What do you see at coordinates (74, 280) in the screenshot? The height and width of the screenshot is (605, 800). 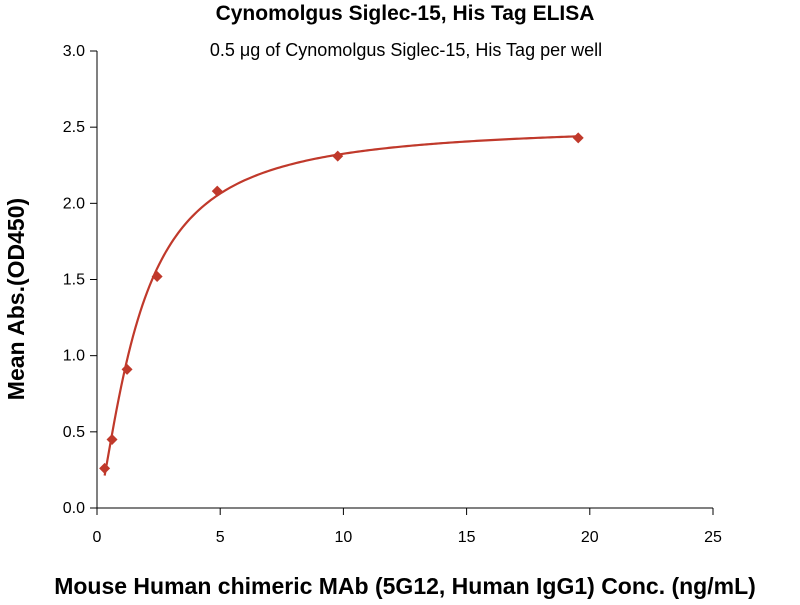 I see `y-tick-label: 1.5` at bounding box center [74, 280].